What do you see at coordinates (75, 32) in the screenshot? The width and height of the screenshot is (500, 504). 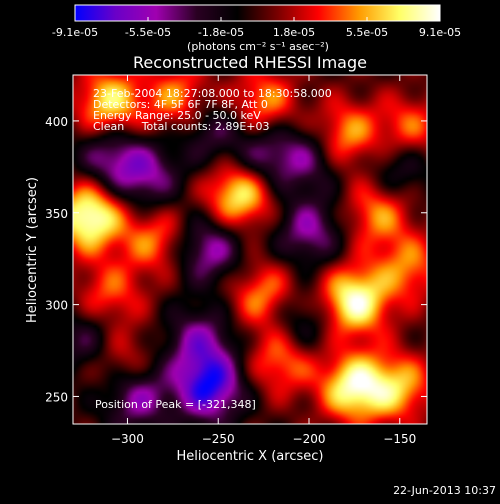 I see `colorbar-tick-label: -9.1e-05` at bounding box center [75, 32].